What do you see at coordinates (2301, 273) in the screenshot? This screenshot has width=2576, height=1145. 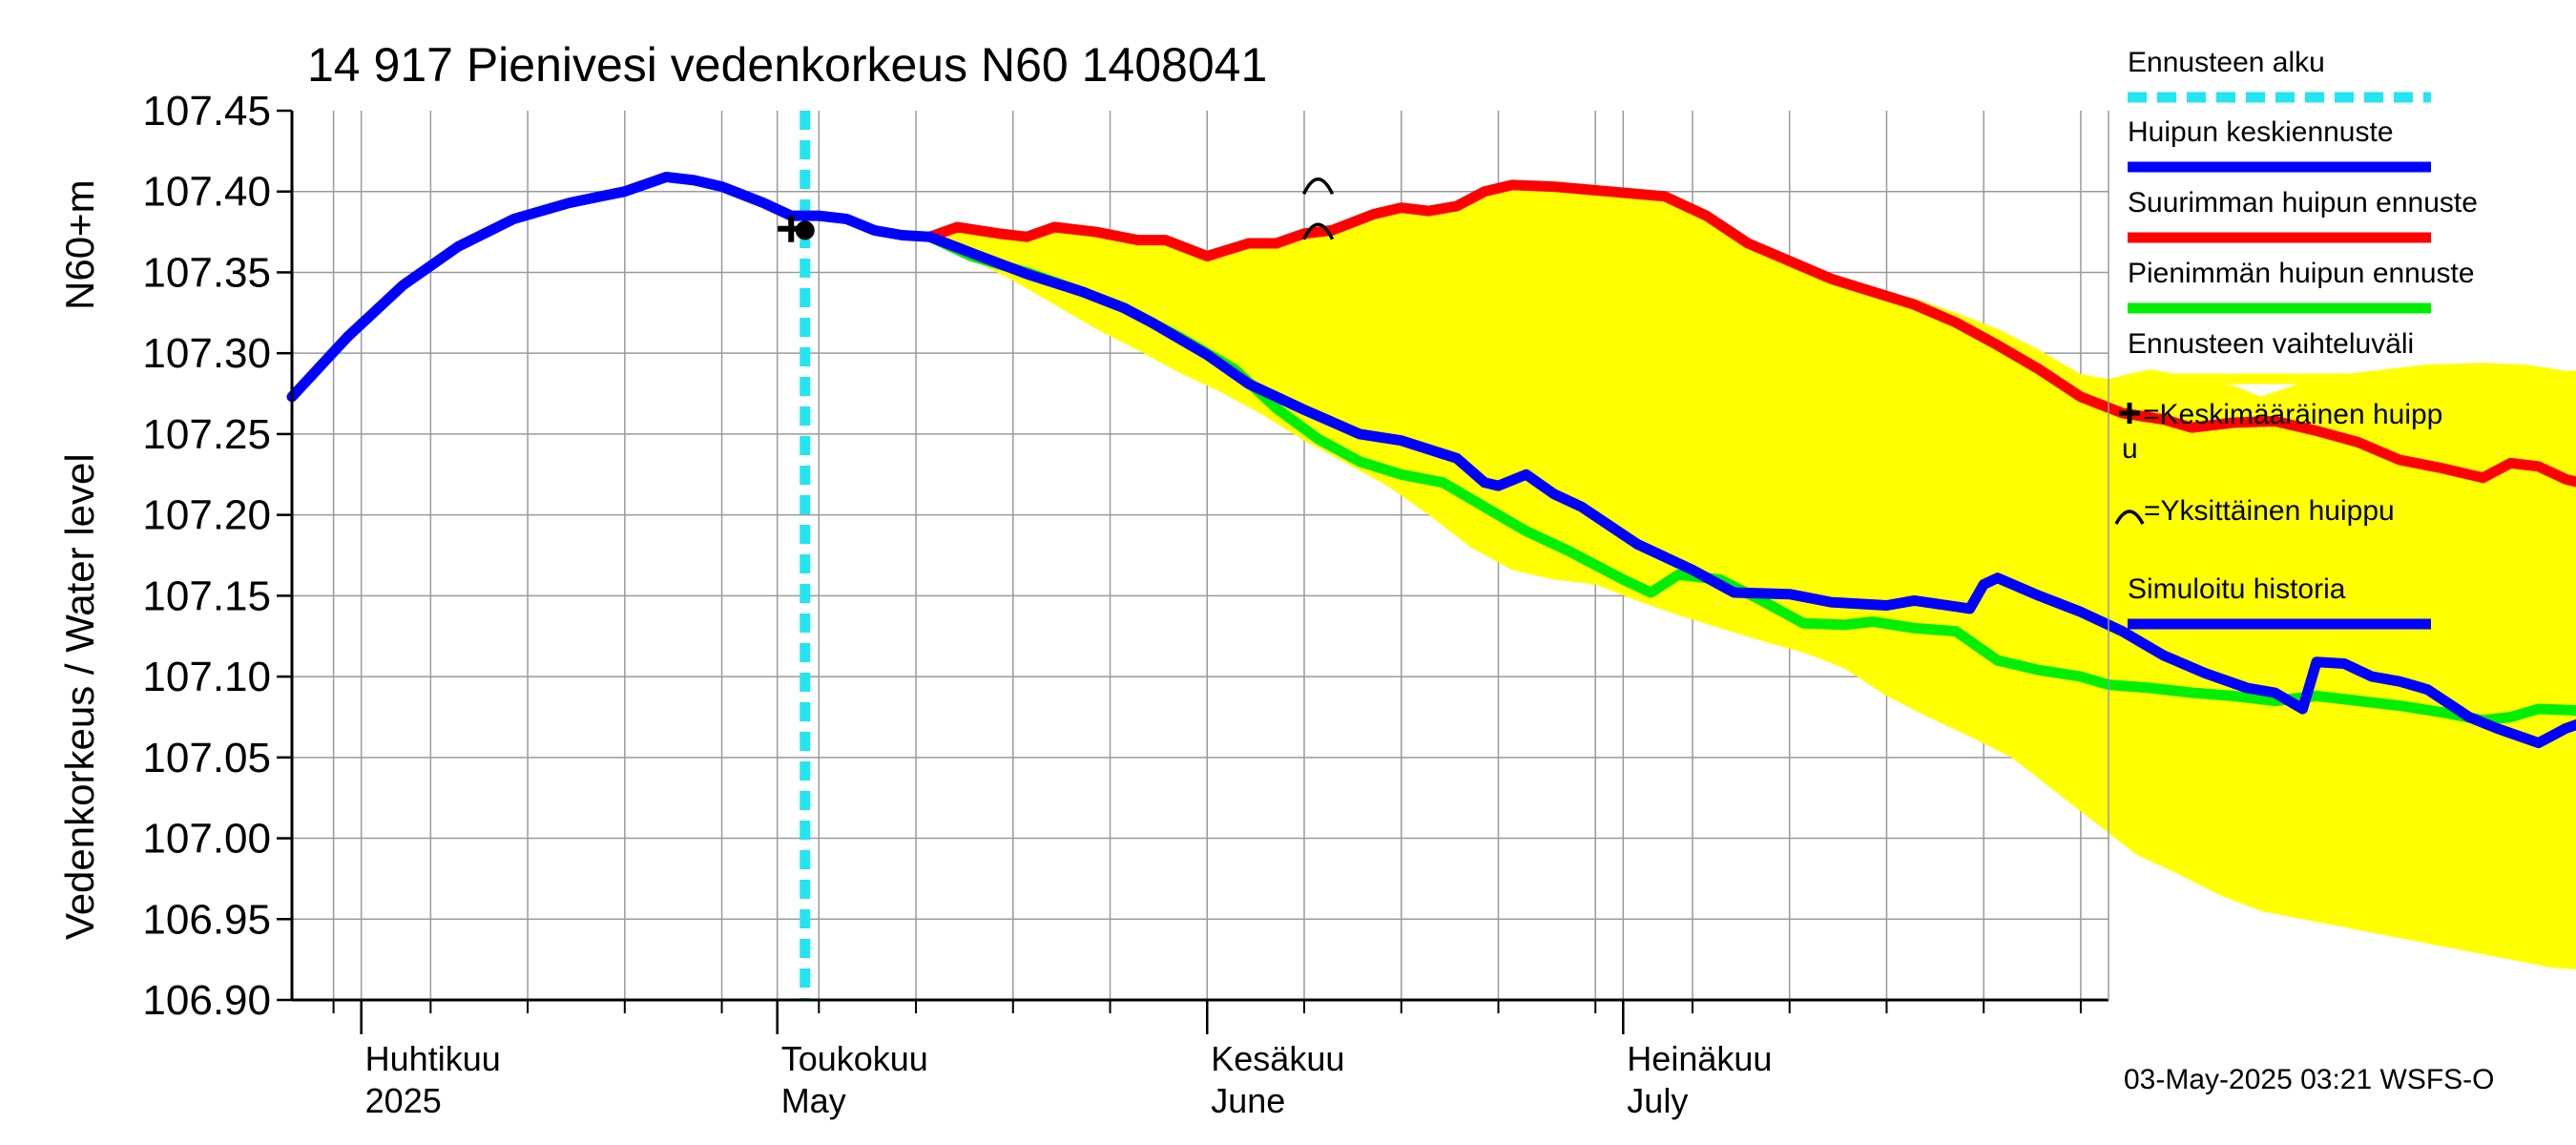 I see `legend-label: Pienimmän huipun ennuste` at bounding box center [2301, 273].